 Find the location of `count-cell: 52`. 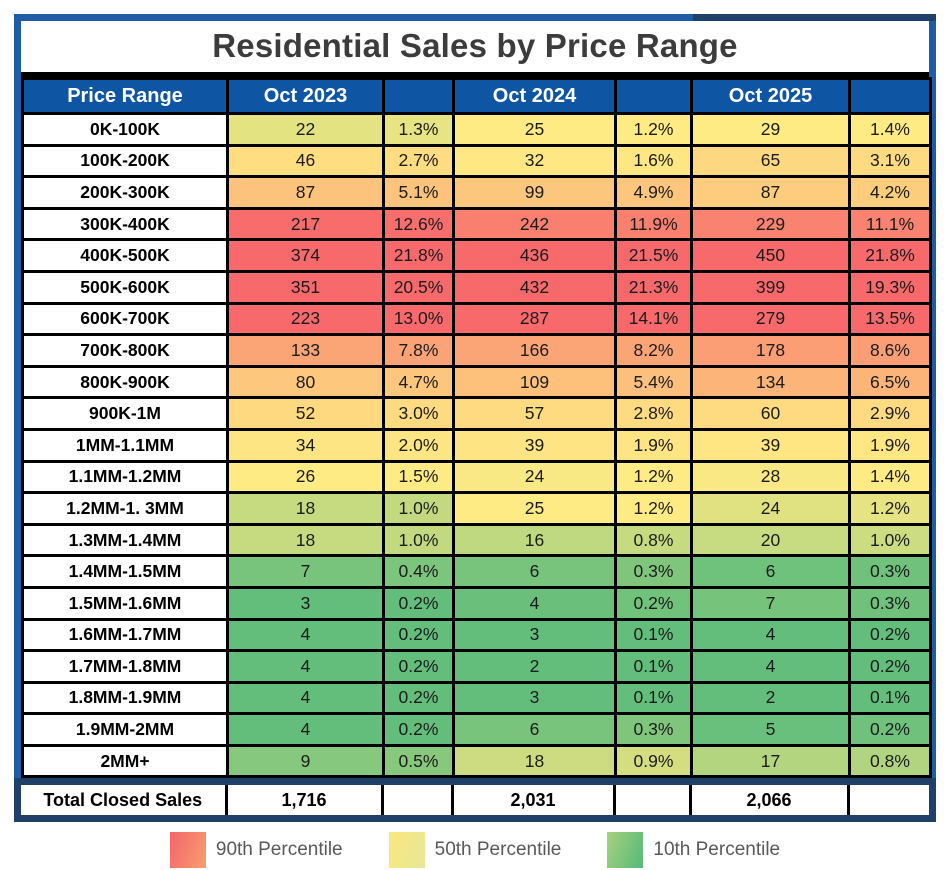

count-cell: 52 is located at coordinates (305, 413).